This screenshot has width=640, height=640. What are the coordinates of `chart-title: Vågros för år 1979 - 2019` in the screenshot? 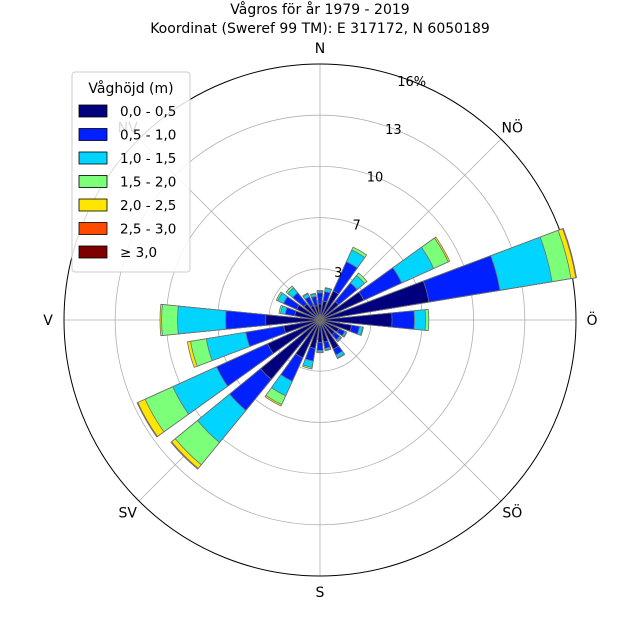 It's located at (319, 9).